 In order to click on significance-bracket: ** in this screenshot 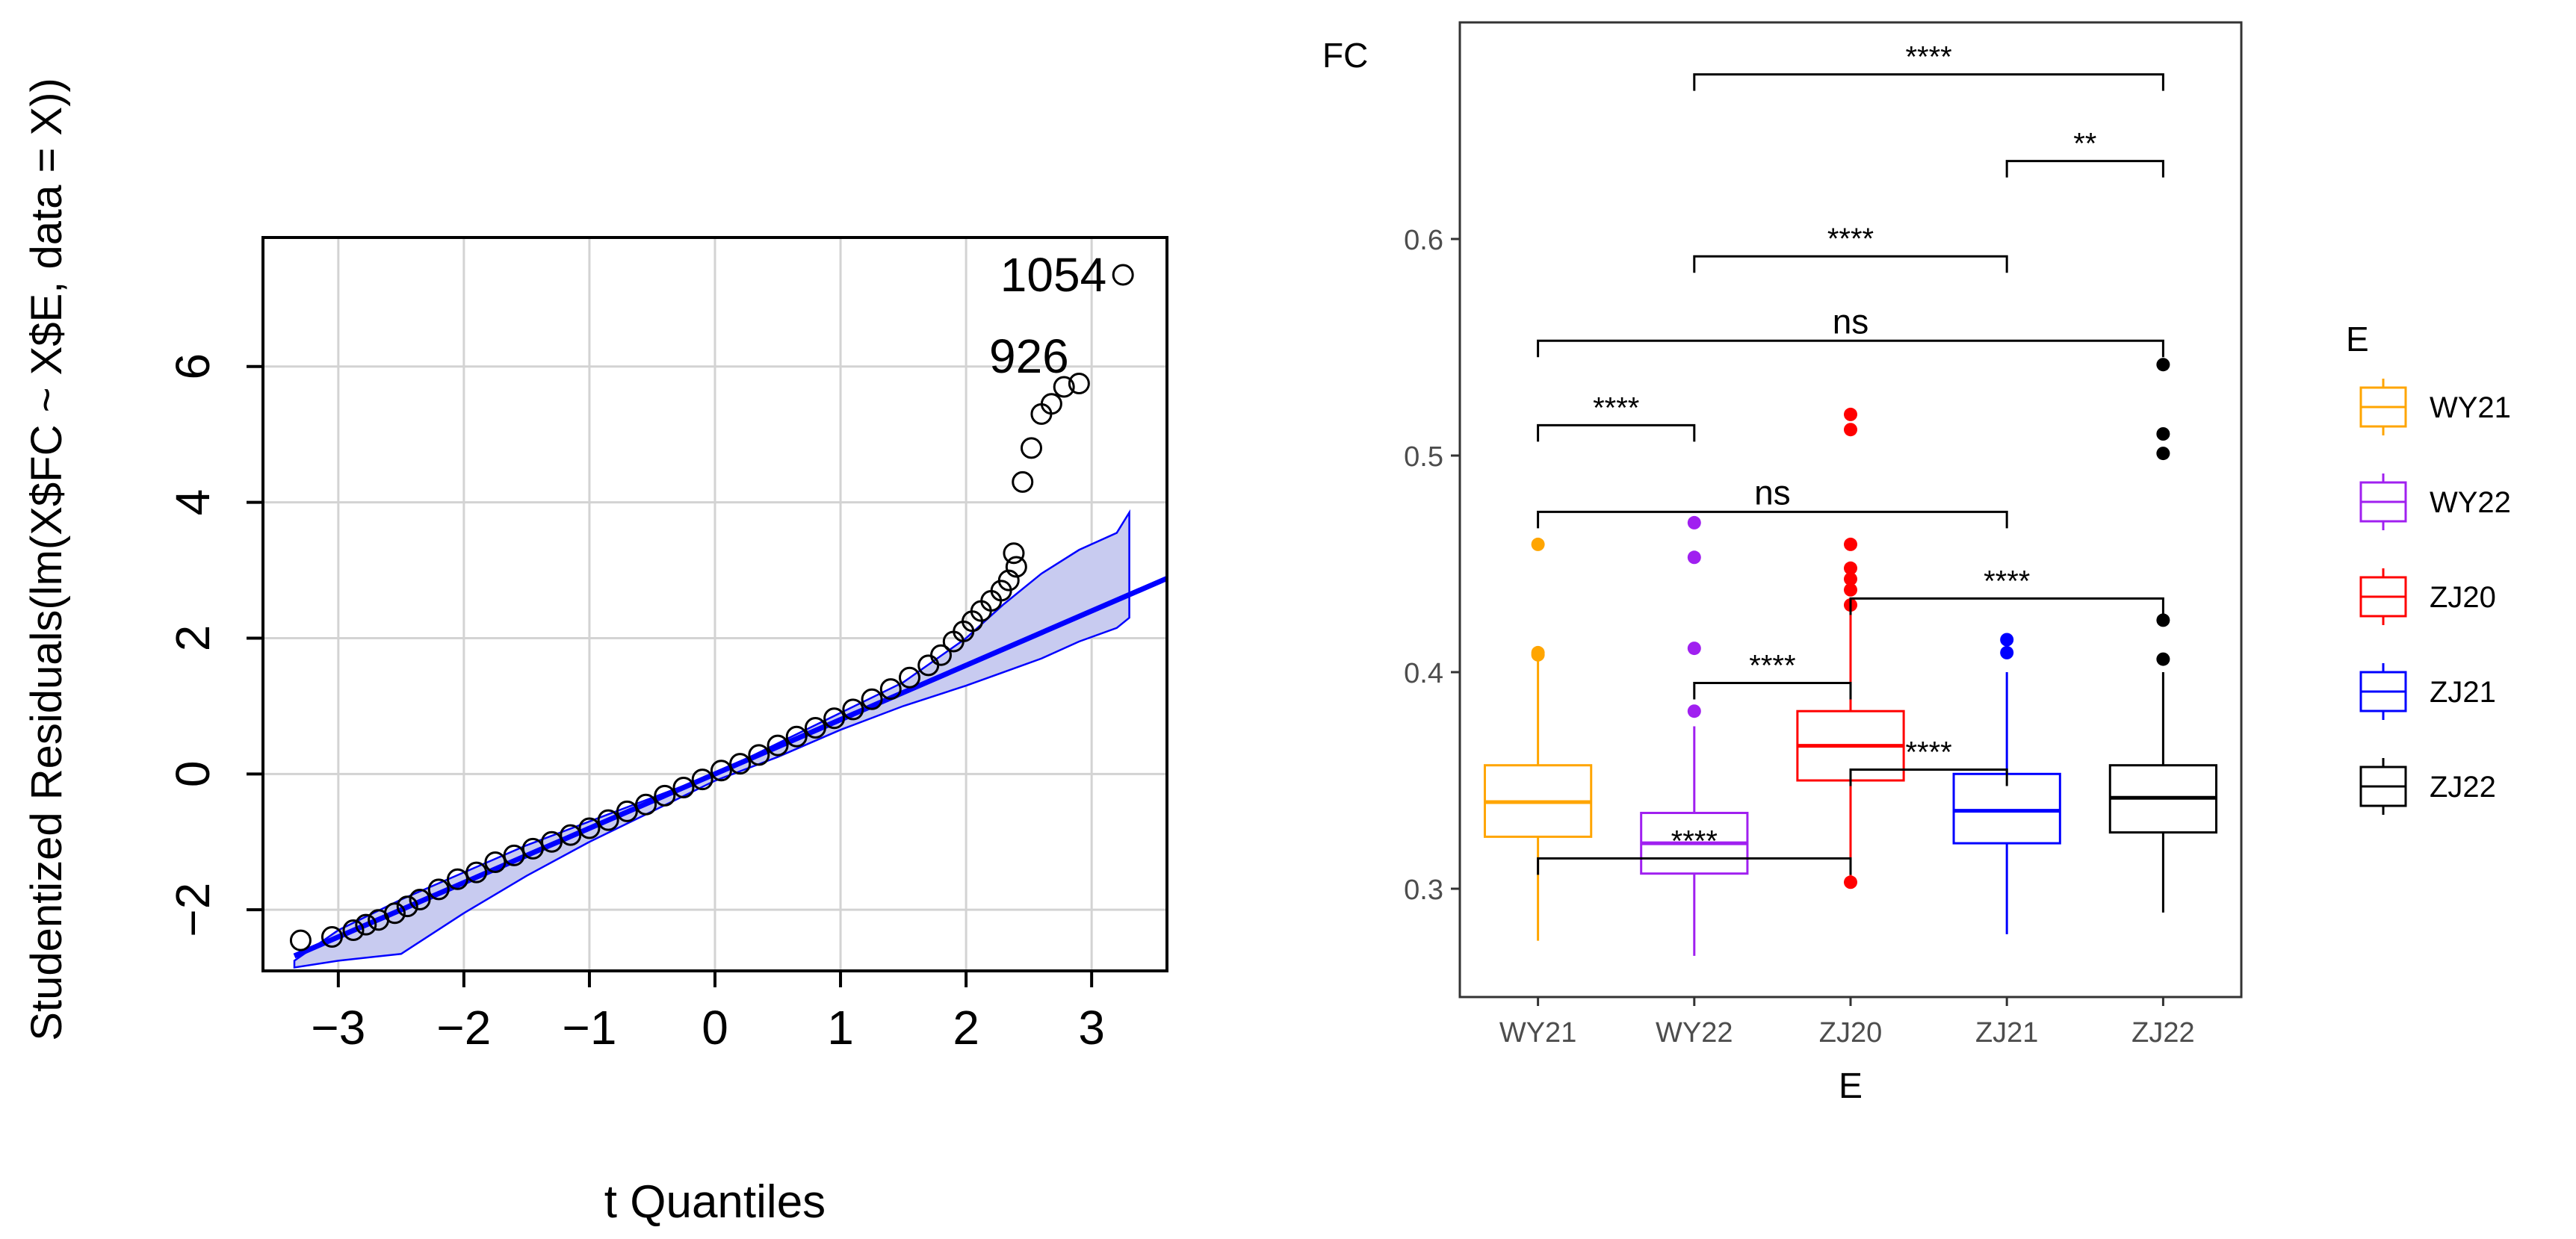, I will do `click(2084, 153)`.